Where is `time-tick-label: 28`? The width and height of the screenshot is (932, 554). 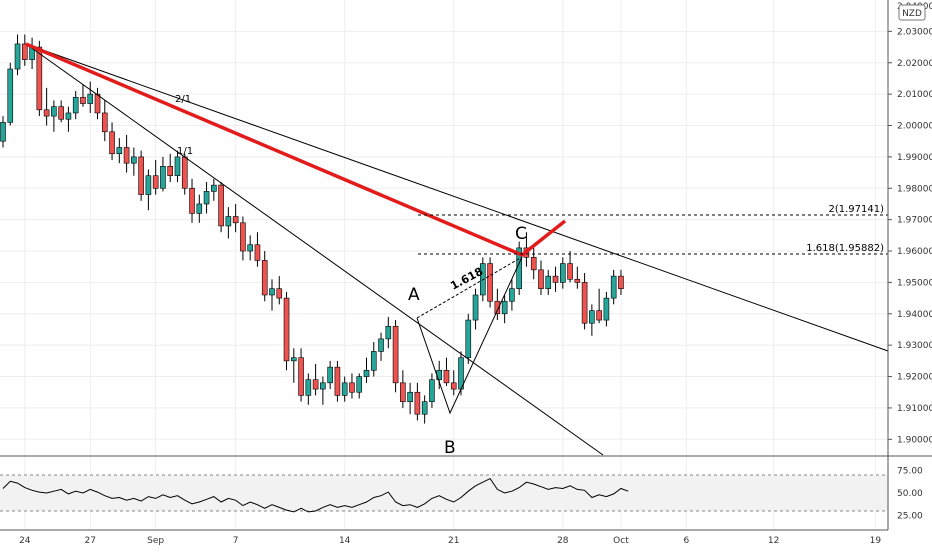 time-tick-label: 28 is located at coordinates (563, 541).